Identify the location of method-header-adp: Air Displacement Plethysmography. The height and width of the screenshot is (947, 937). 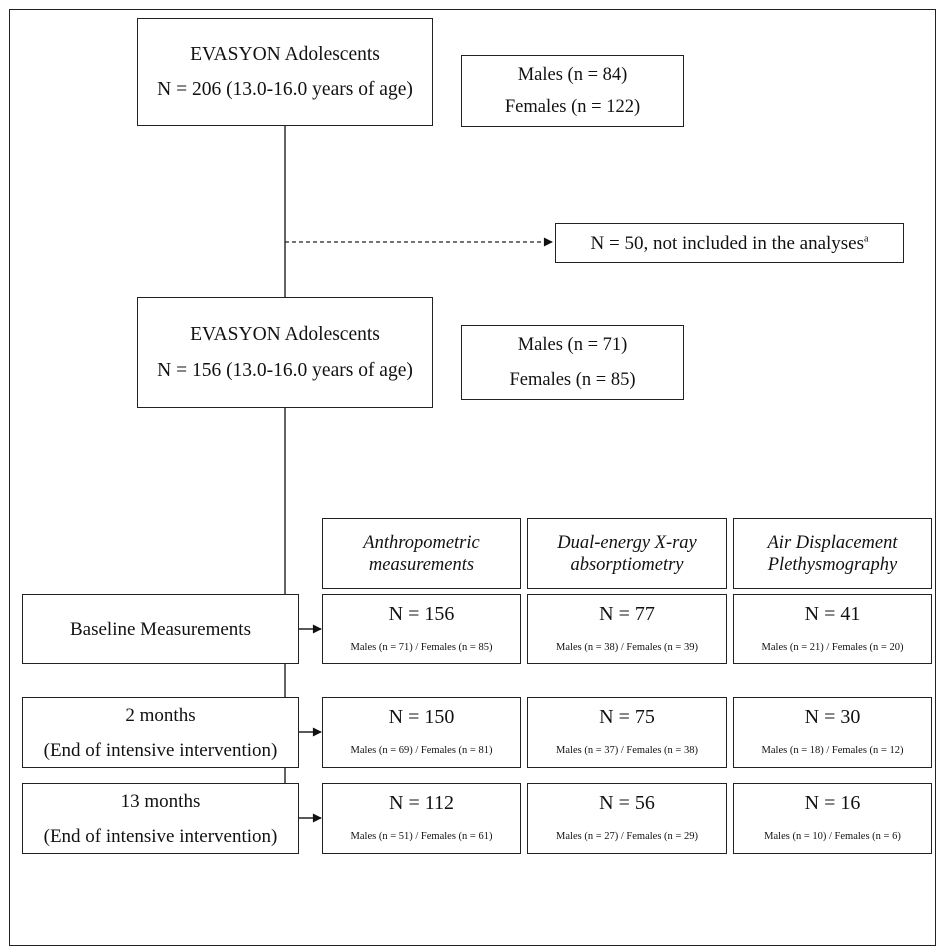
(832, 553).